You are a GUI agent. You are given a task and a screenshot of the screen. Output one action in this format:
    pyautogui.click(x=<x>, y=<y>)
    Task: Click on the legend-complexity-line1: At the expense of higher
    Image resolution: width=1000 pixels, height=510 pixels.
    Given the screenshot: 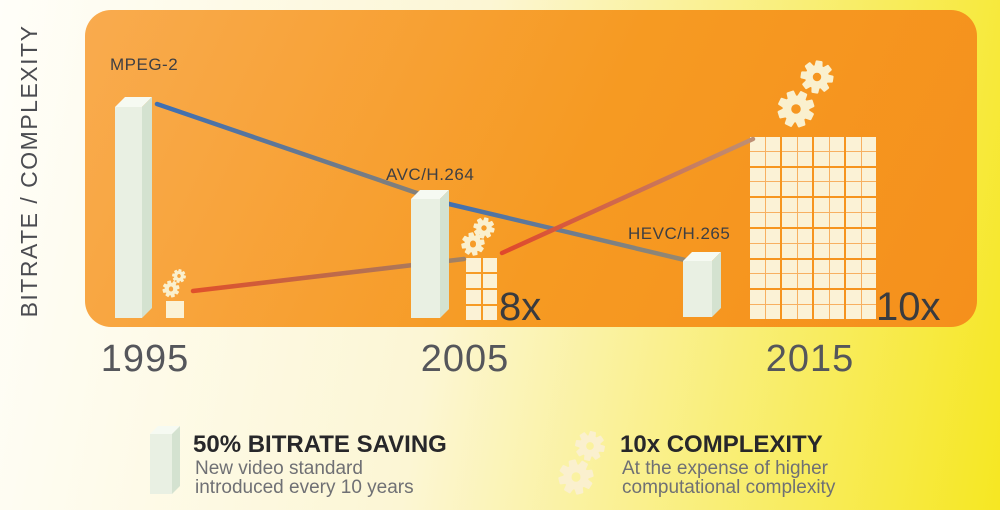 What is the action you would take?
    pyautogui.click(x=725, y=468)
    